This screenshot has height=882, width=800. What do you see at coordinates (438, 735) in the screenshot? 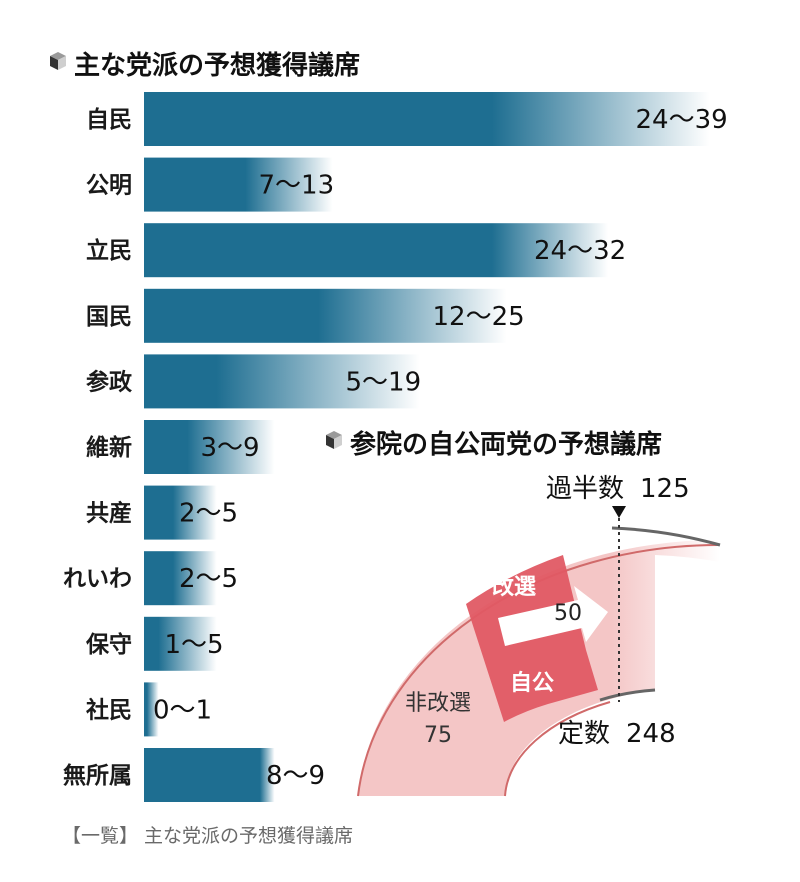
I see `non-contested-value: 75` at bounding box center [438, 735].